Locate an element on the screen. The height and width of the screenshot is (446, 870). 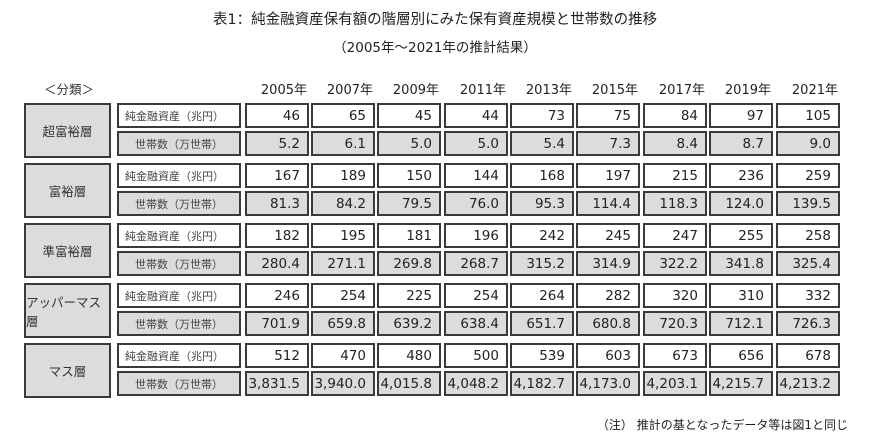
table-cell: 255 is located at coordinates (741, 235).